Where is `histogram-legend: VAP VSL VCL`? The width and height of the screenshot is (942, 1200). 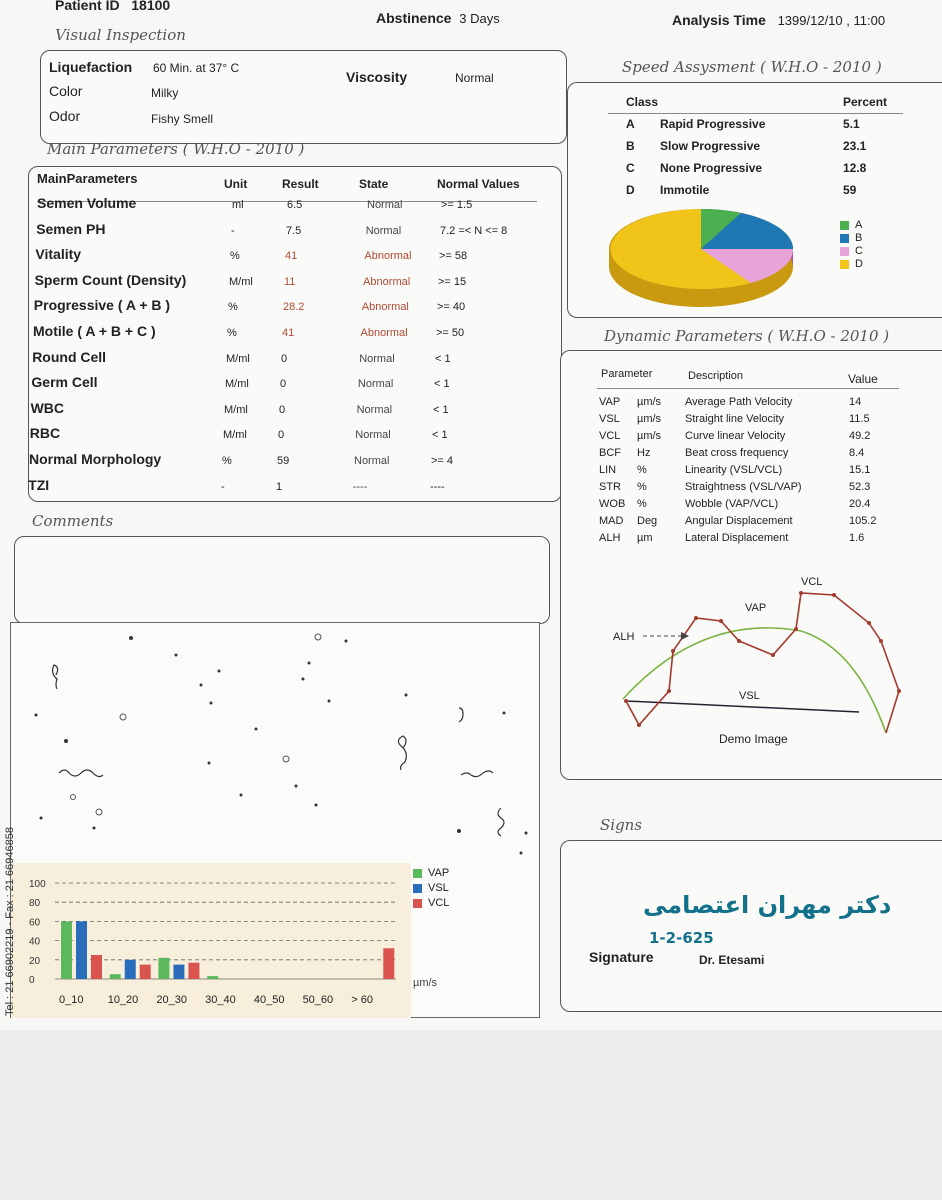
histogram-legend: VAP VSL VCL is located at coordinates (431, 888).